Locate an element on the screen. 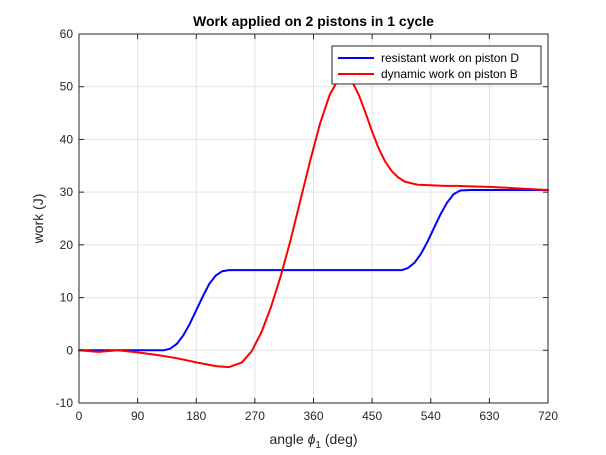 Image resolution: width=606 pixels, height=455 pixels. x-tick-label: 450 is located at coordinates (372, 416).